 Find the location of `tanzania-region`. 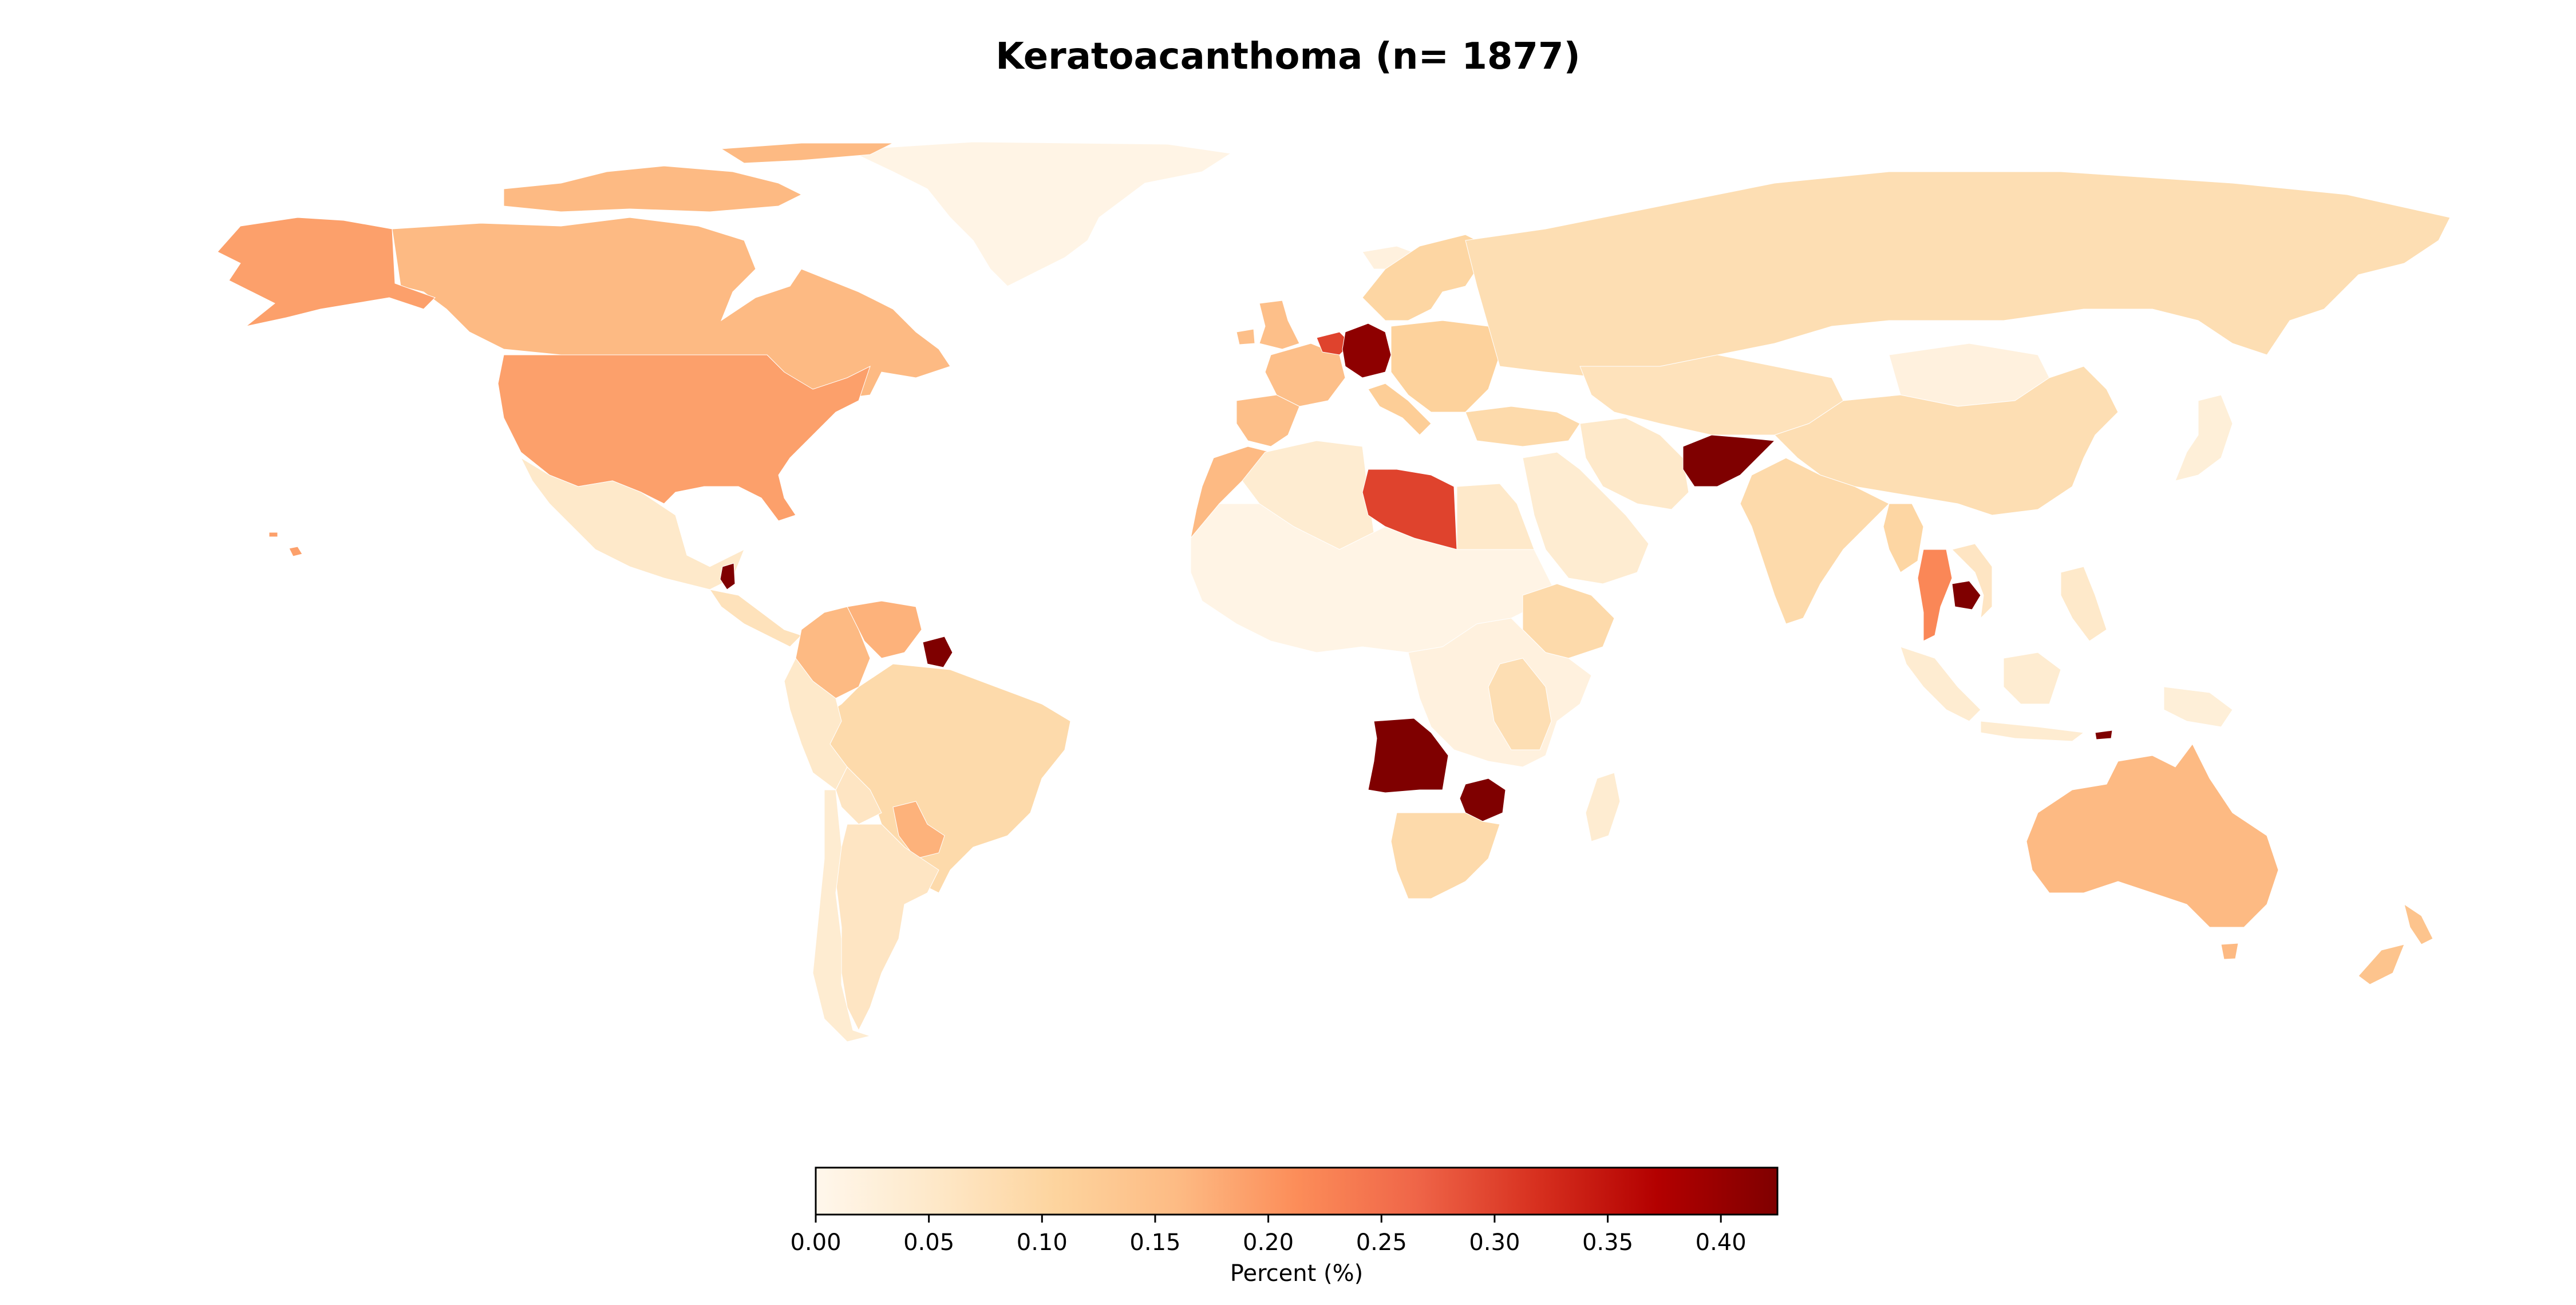

tanzania-region is located at coordinates (1520, 704).